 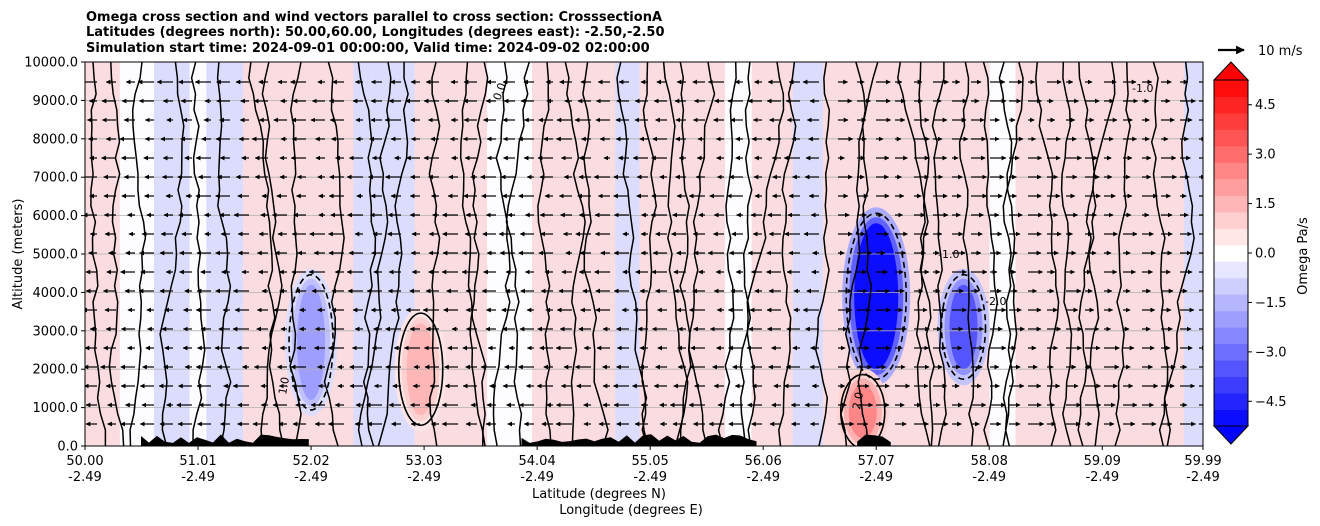 What do you see at coordinates (56, 408) in the screenshot?
I see `y-tick-label: 1000.0` at bounding box center [56, 408].